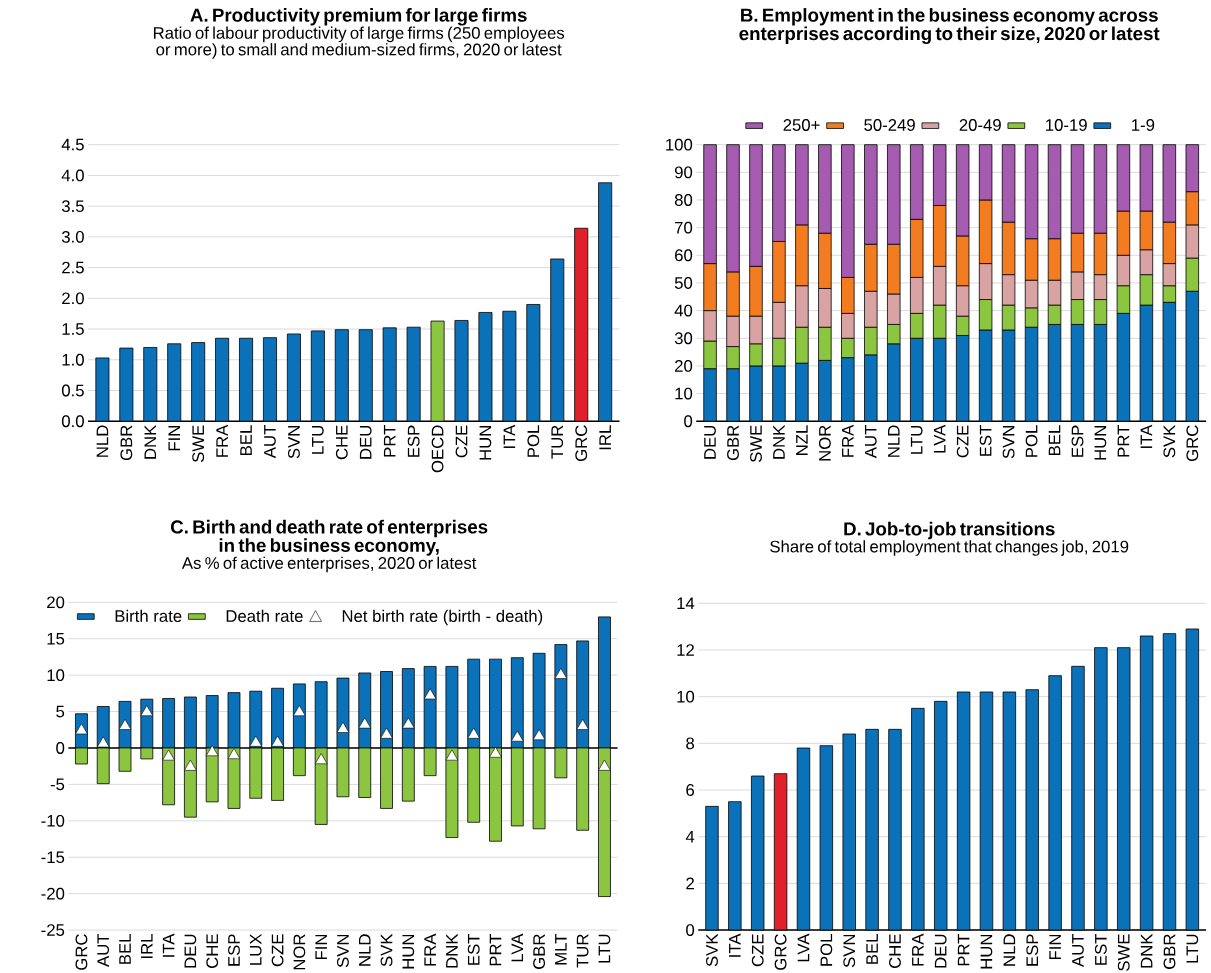  I want to click on y-tick-label: 100, so click(679, 144).